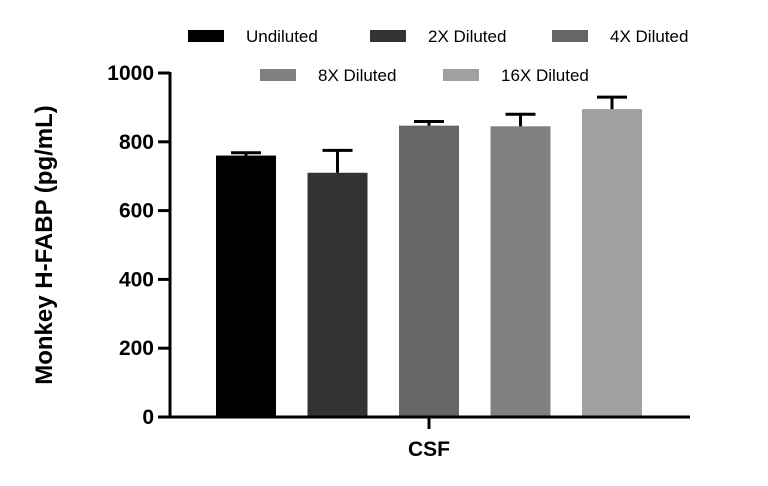 The height and width of the screenshot is (486, 768). Describe the element at coordinates (136, 348) in the screenshot. I see `y-tick-label: 200` at that location.